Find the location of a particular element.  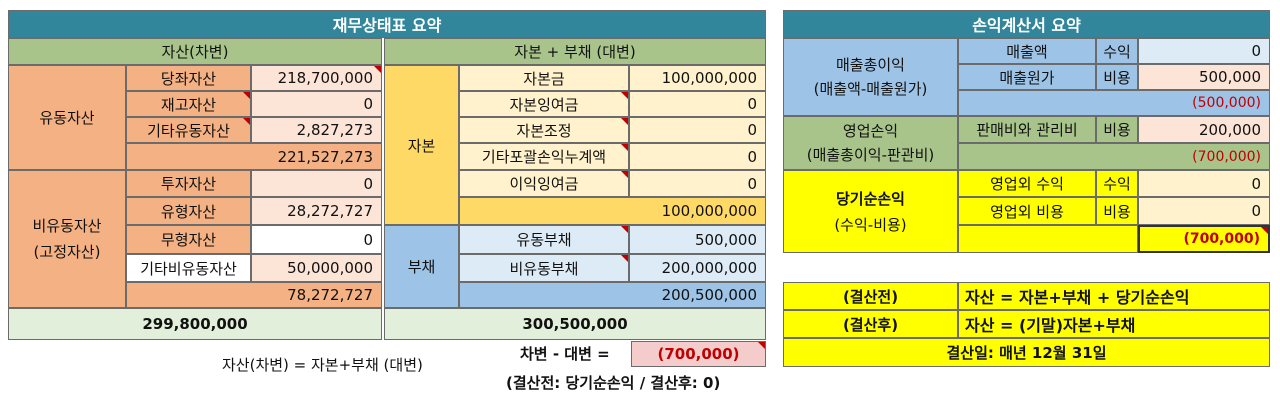

equity-item-name: 이익잉여금 is located at coordinates (544, 183).